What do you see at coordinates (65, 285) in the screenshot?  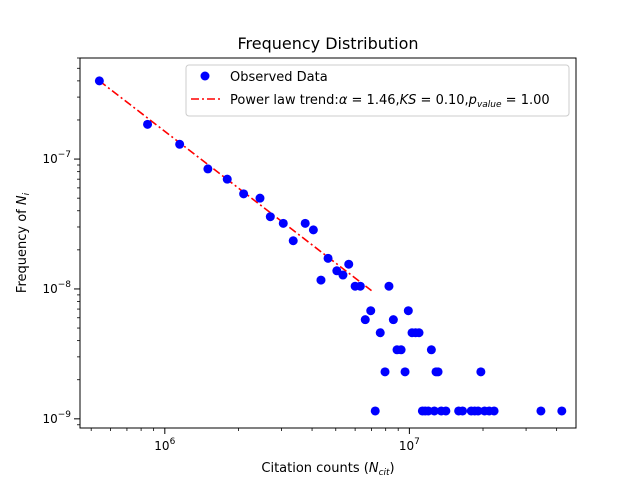 I see `y-tick-exponent: −8` at bounding box center [65, 285].